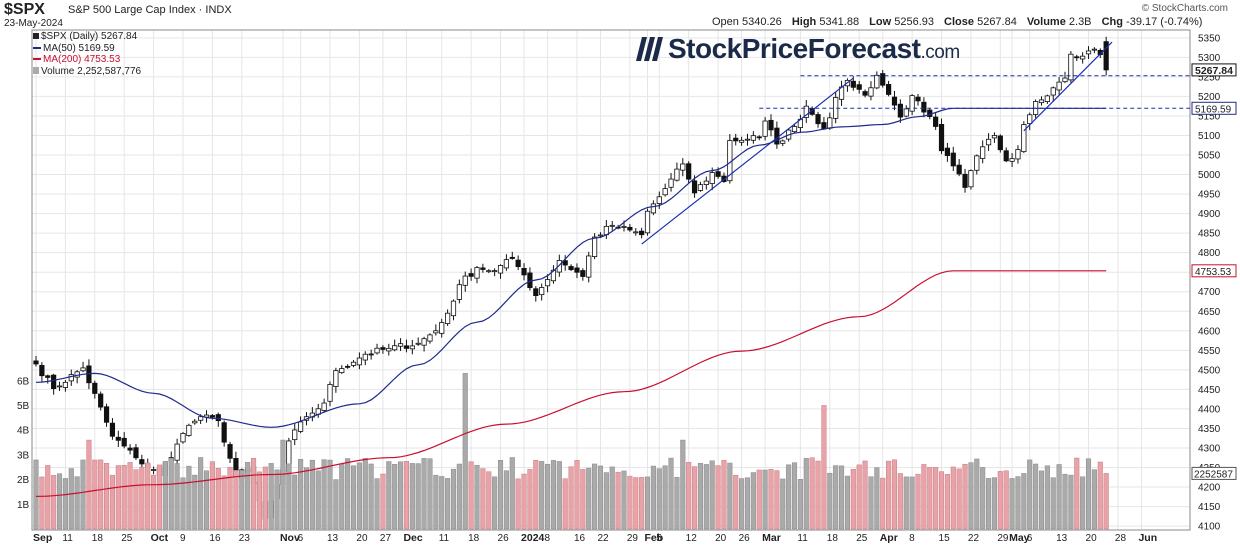  What do you see at coordinates (1213, 109) in the screenshot?
I see `ma50-flag: 5169.59` at bounding box center [1213, 109].